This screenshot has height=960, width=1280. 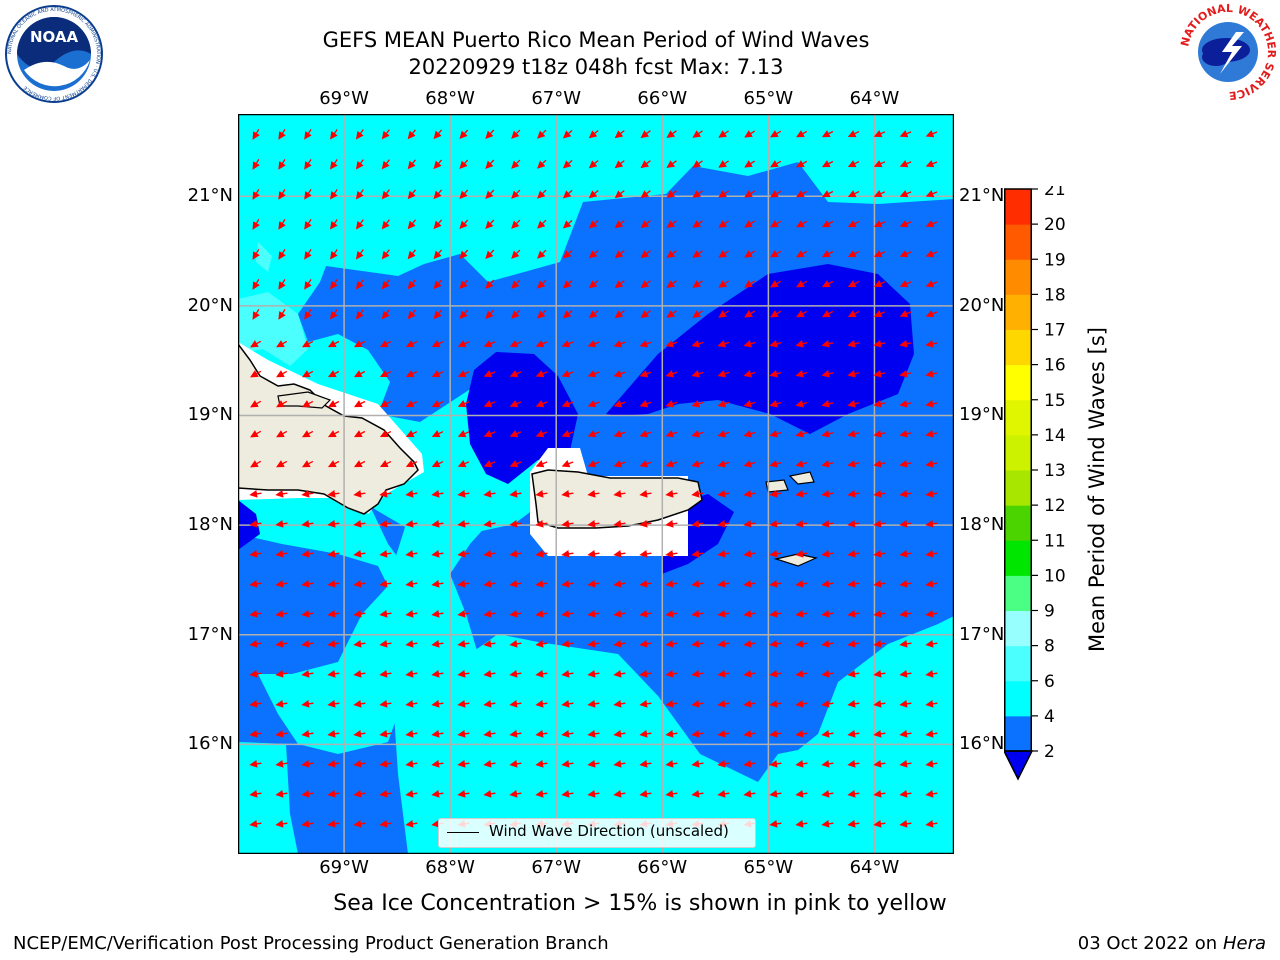 What do you see at coordinates (596, 67) in the screenshot?
I see `chart-subtitle: 20220929 t18z 048h fcst Max: 7.13` at bounding box center [596, 67].